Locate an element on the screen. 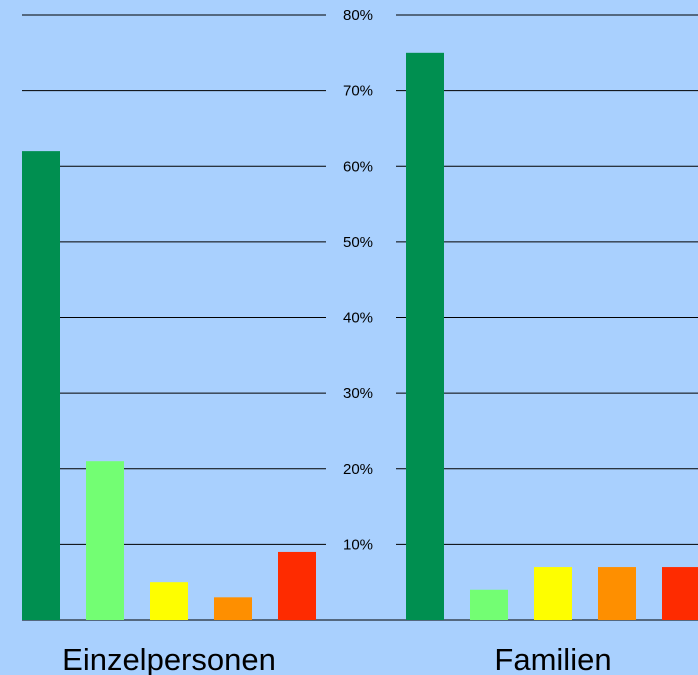  y-tick-label: 70% is located at coordinates (358, 91).